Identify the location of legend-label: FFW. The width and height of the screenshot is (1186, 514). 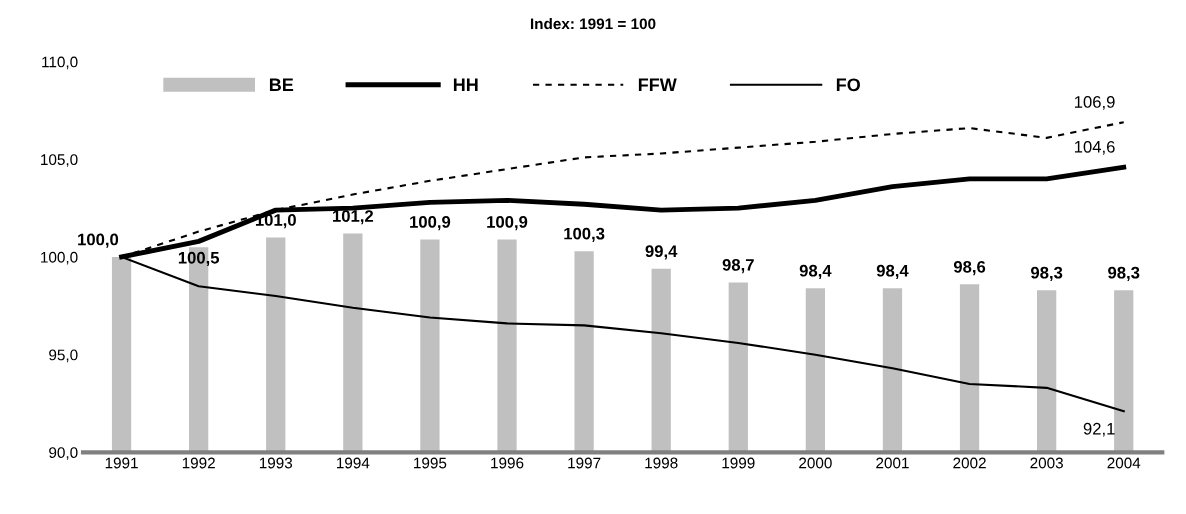
(657, 85).